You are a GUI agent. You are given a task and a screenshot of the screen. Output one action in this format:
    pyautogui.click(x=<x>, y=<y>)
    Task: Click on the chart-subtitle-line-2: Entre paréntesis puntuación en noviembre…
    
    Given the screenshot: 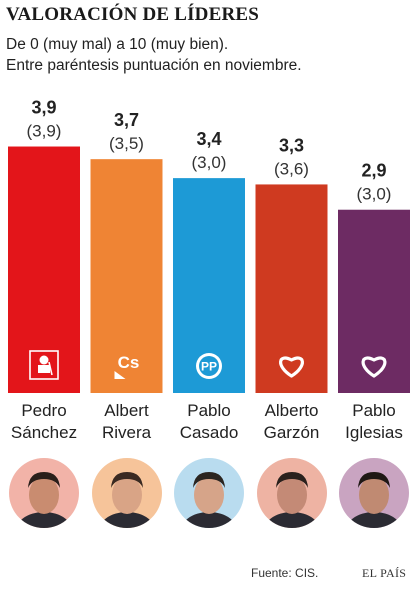 What is the action you would take?
    pyautogui.click(x=154, y=65)
    